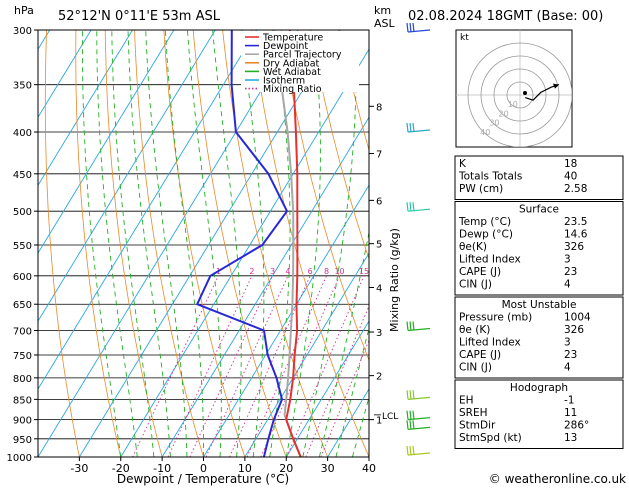 This screenshot has height=490, width=629. What do you see at coordinates (22, 277) in the screenshot?
I see `pressure-tick-label: 600` at bounding box center [22, 277].